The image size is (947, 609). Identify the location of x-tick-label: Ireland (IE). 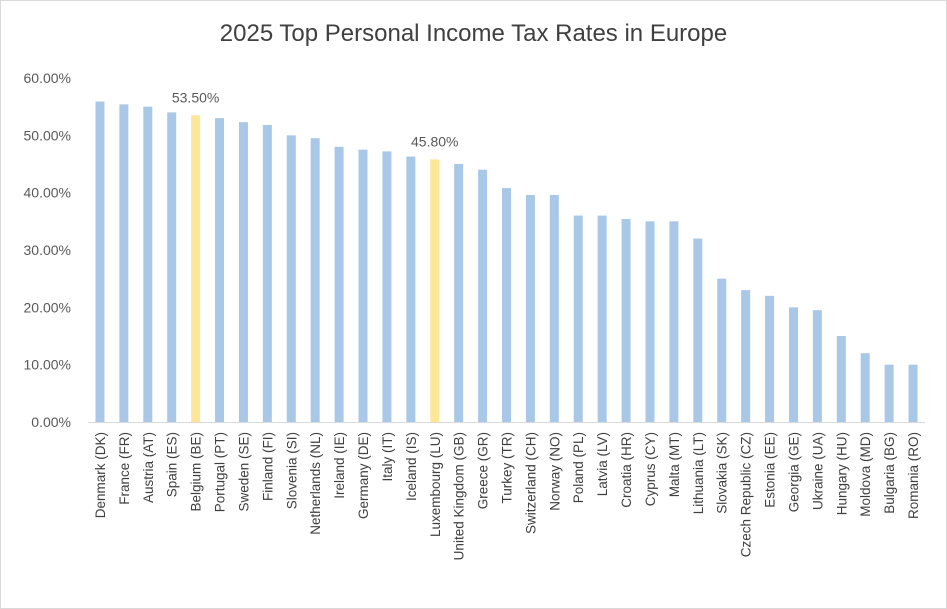
(339, 465).